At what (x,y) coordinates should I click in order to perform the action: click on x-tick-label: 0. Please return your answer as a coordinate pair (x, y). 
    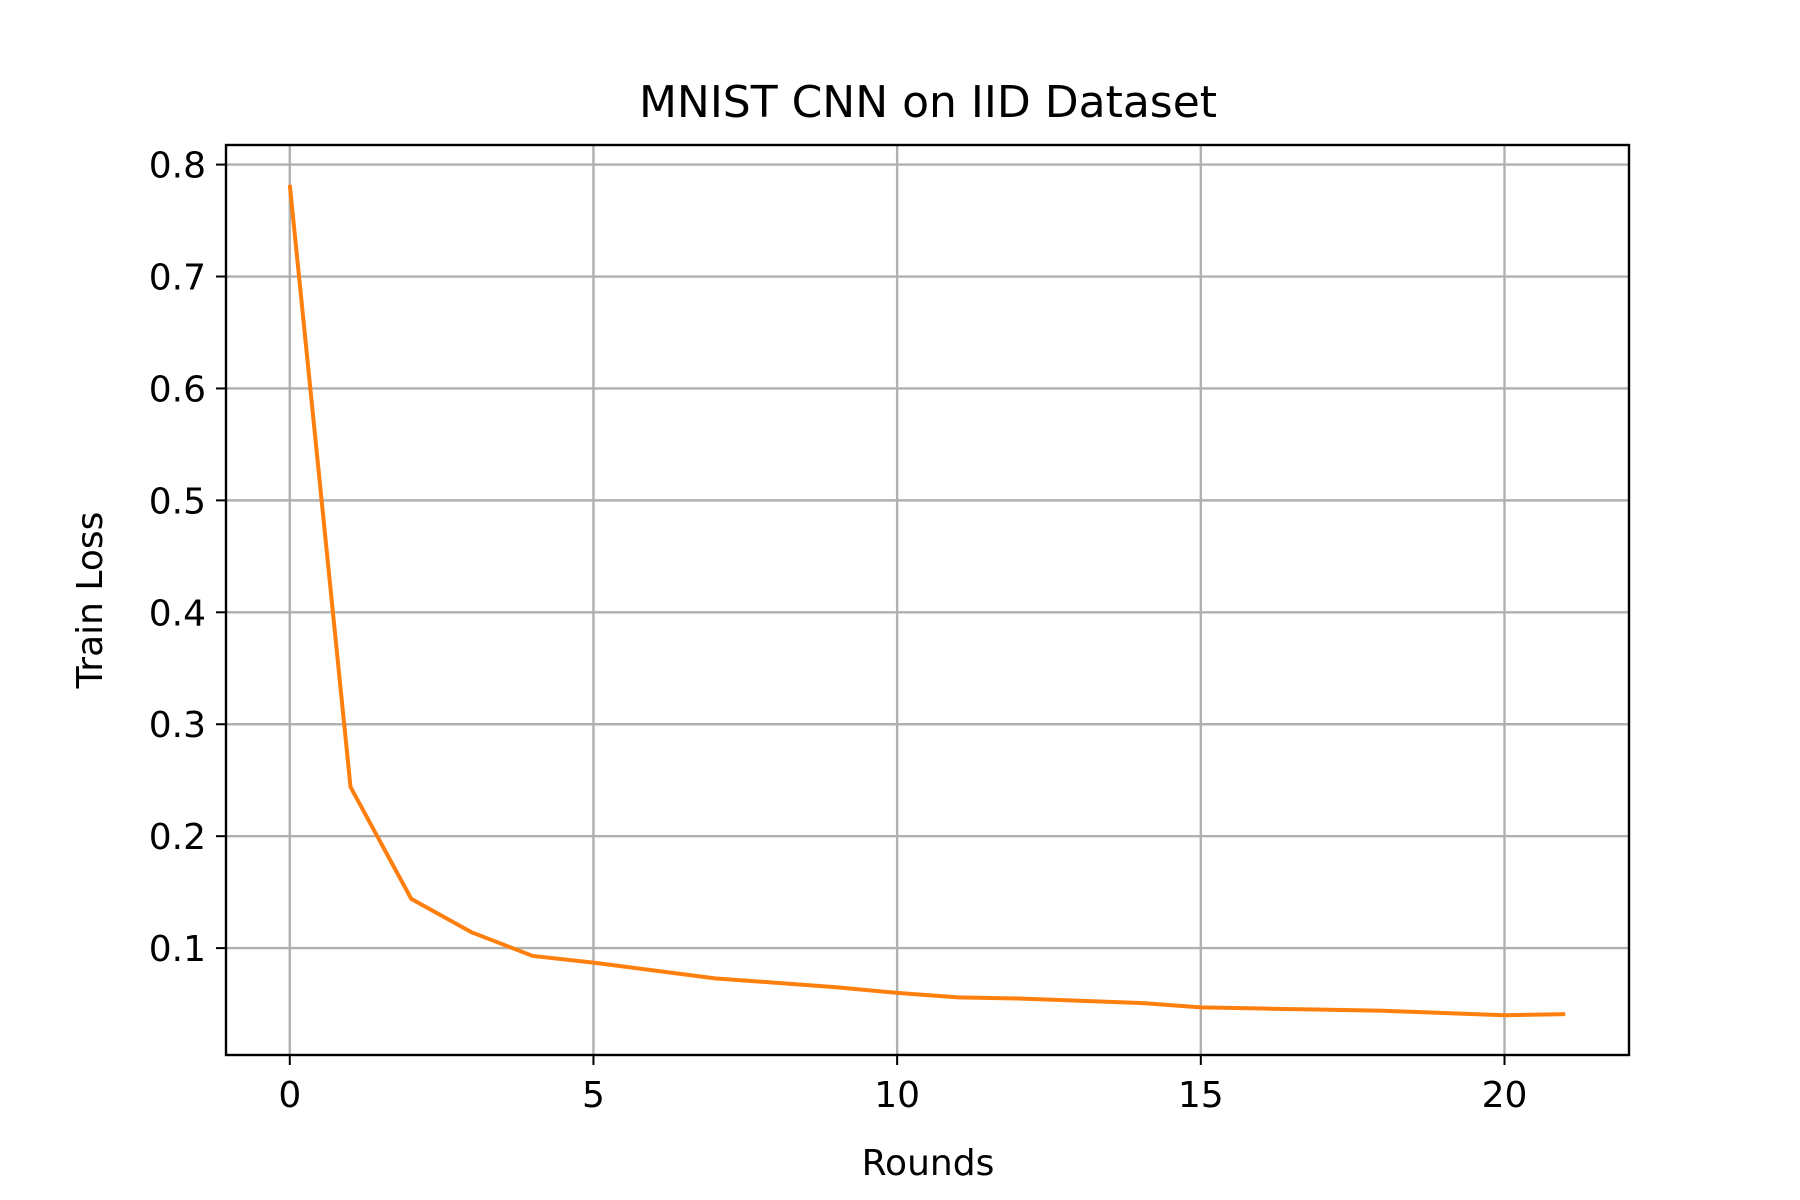
    Looking at the image, I should click on (289, 1095).